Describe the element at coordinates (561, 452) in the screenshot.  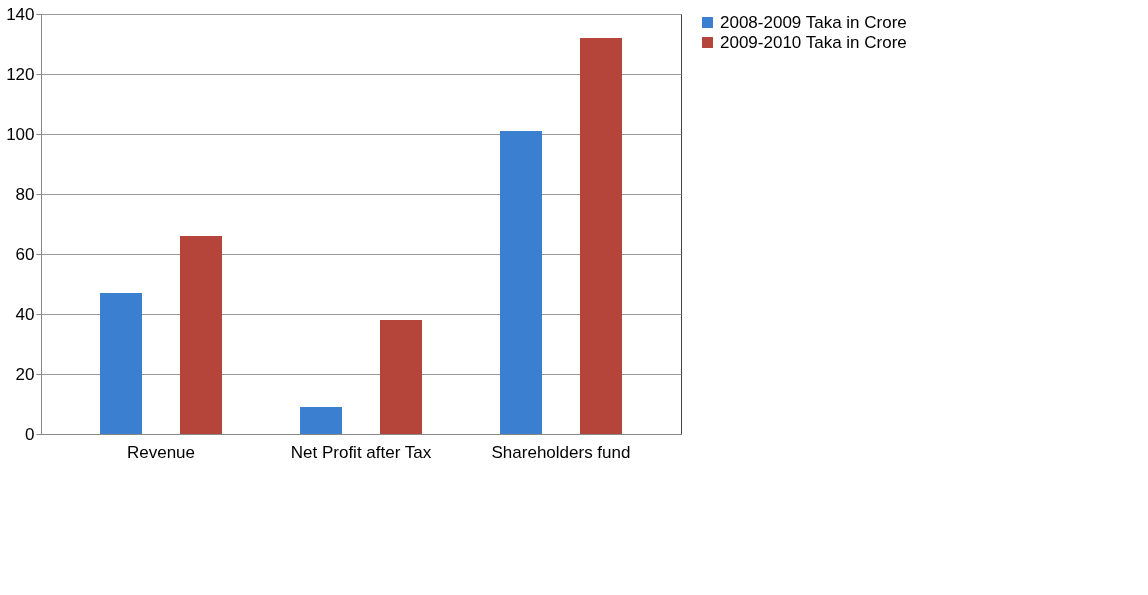
I see `x-tick-label: Shareholders fund` at that location.